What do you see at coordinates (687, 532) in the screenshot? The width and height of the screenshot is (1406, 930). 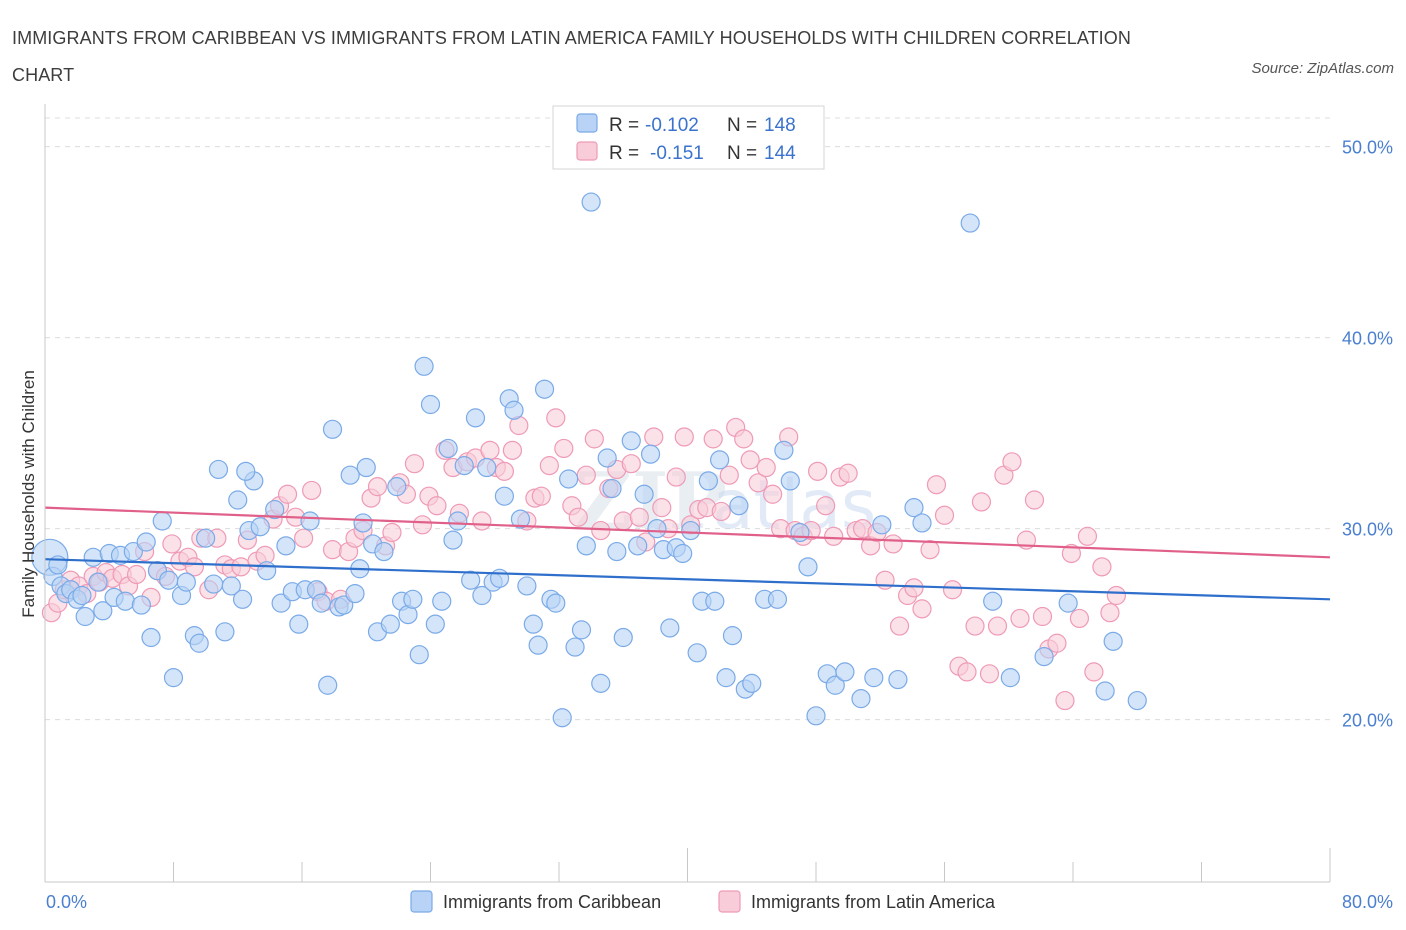 I see `trend-line-latin-america` at bounding box center [687, 532].